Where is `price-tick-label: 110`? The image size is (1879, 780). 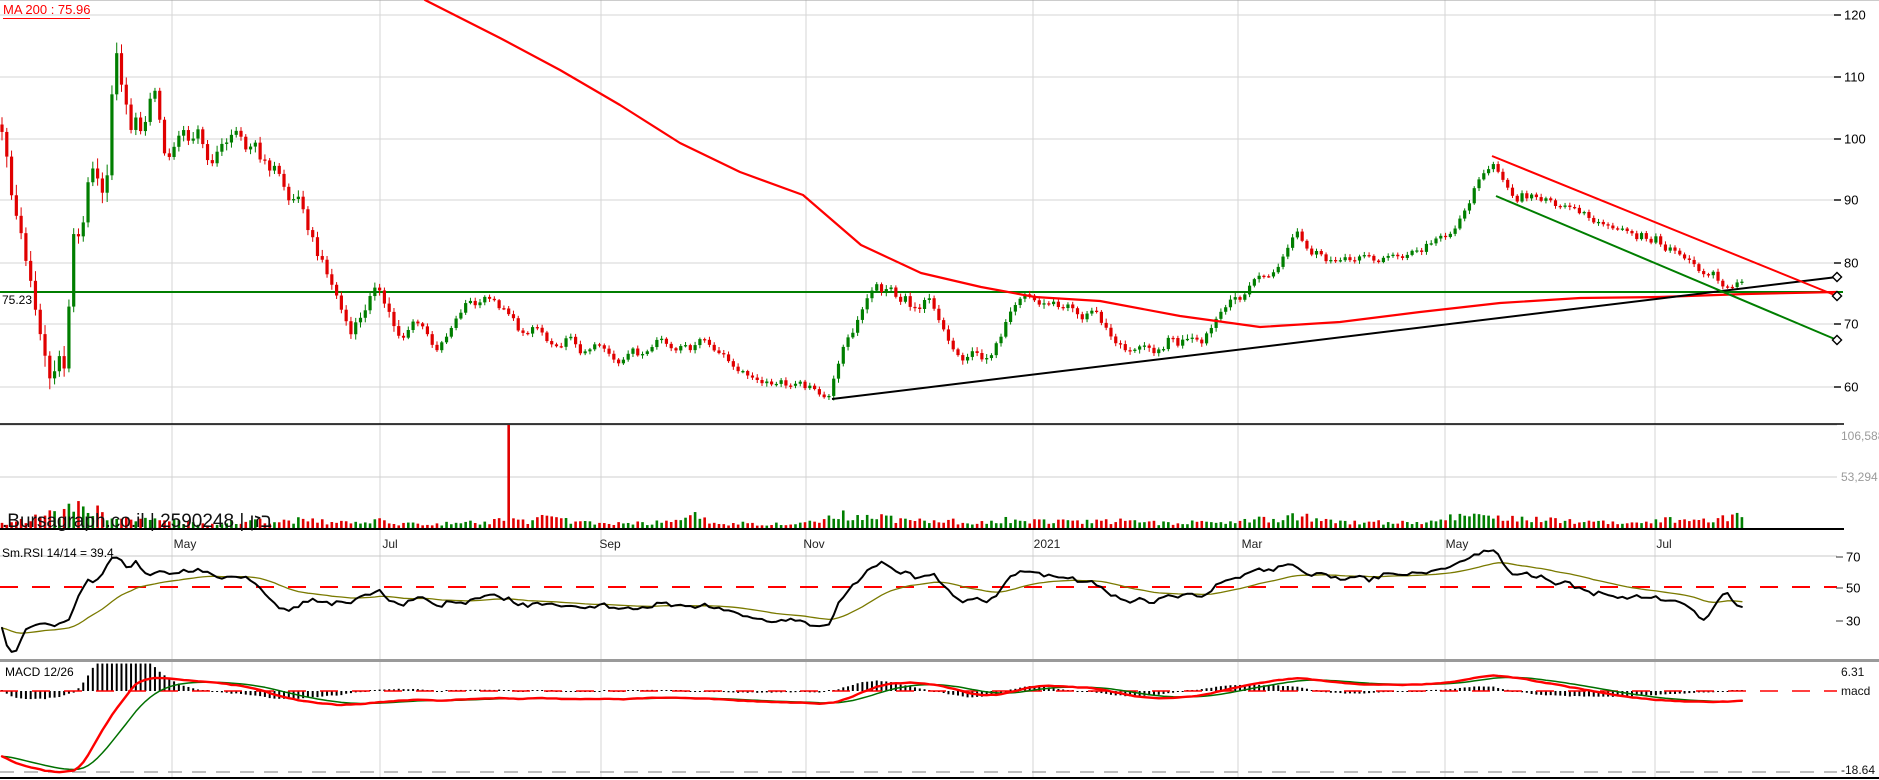
price-tick-label: 110 is located at coordinates (1854, 77).